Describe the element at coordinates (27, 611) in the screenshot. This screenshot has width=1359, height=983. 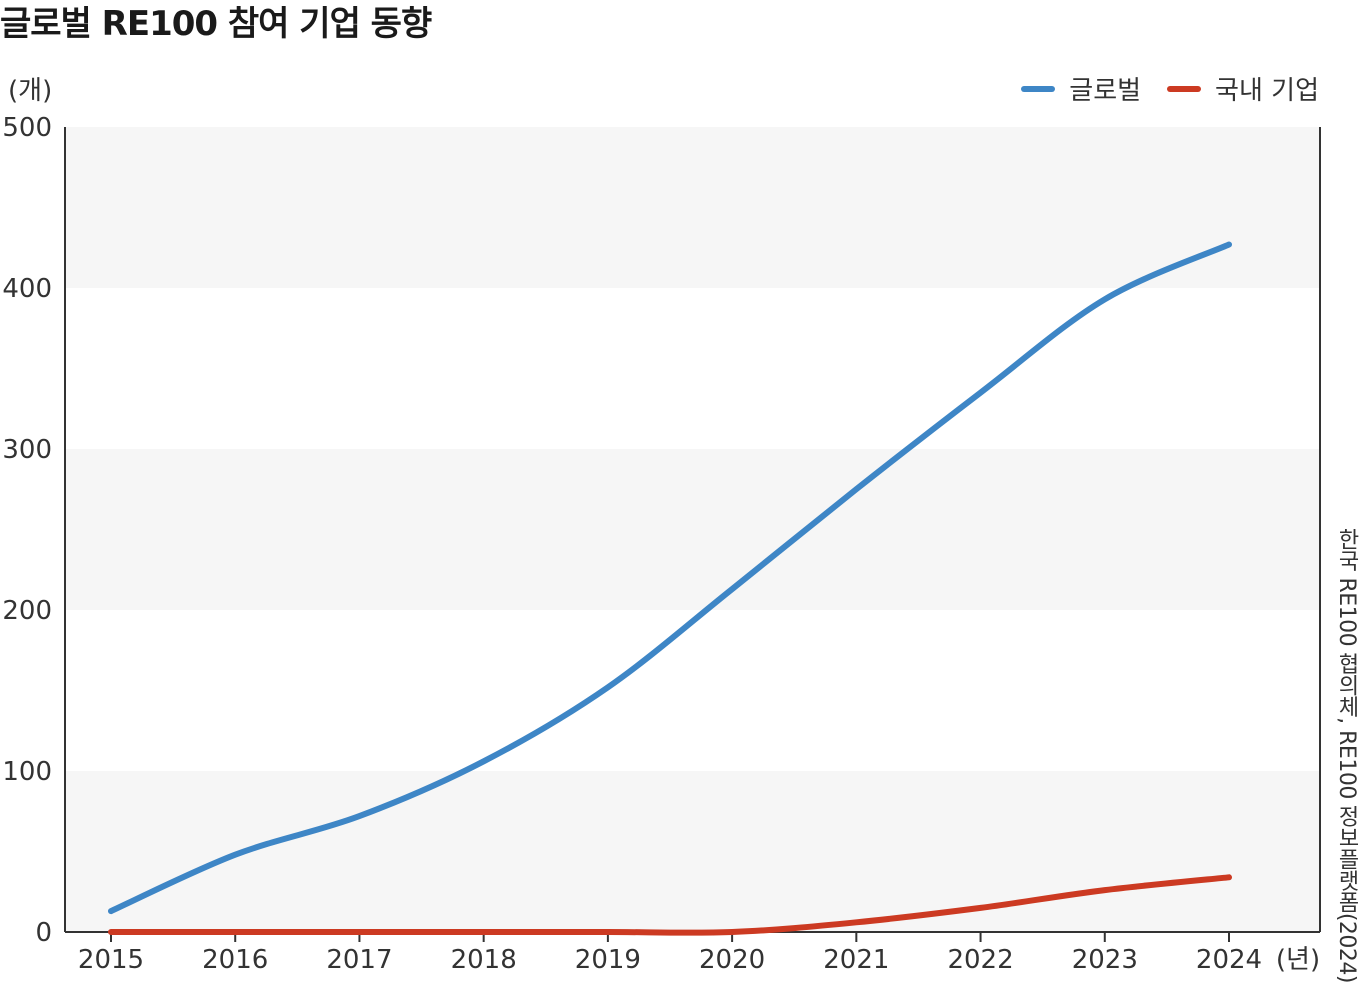
I see `y-tick-label: 200` at that location.